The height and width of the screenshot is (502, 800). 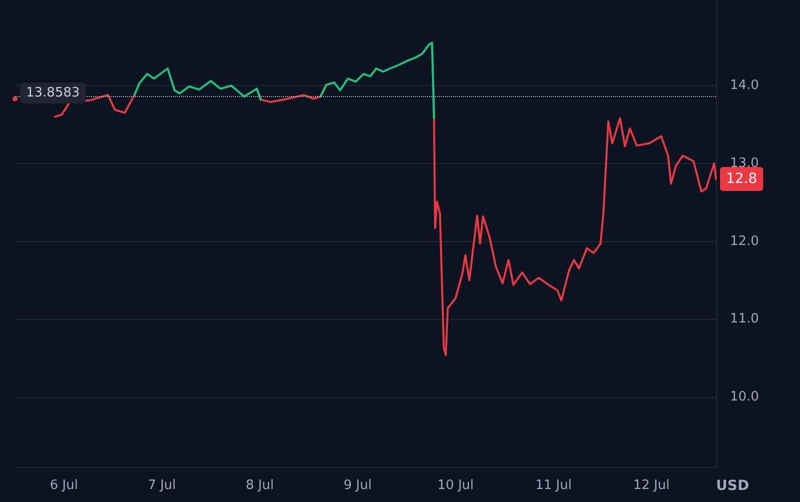 What do you see at coordinates (744, 163) in the screenshot?
I see `y-tick-label: 13.0` at bounding box center [744, 163].